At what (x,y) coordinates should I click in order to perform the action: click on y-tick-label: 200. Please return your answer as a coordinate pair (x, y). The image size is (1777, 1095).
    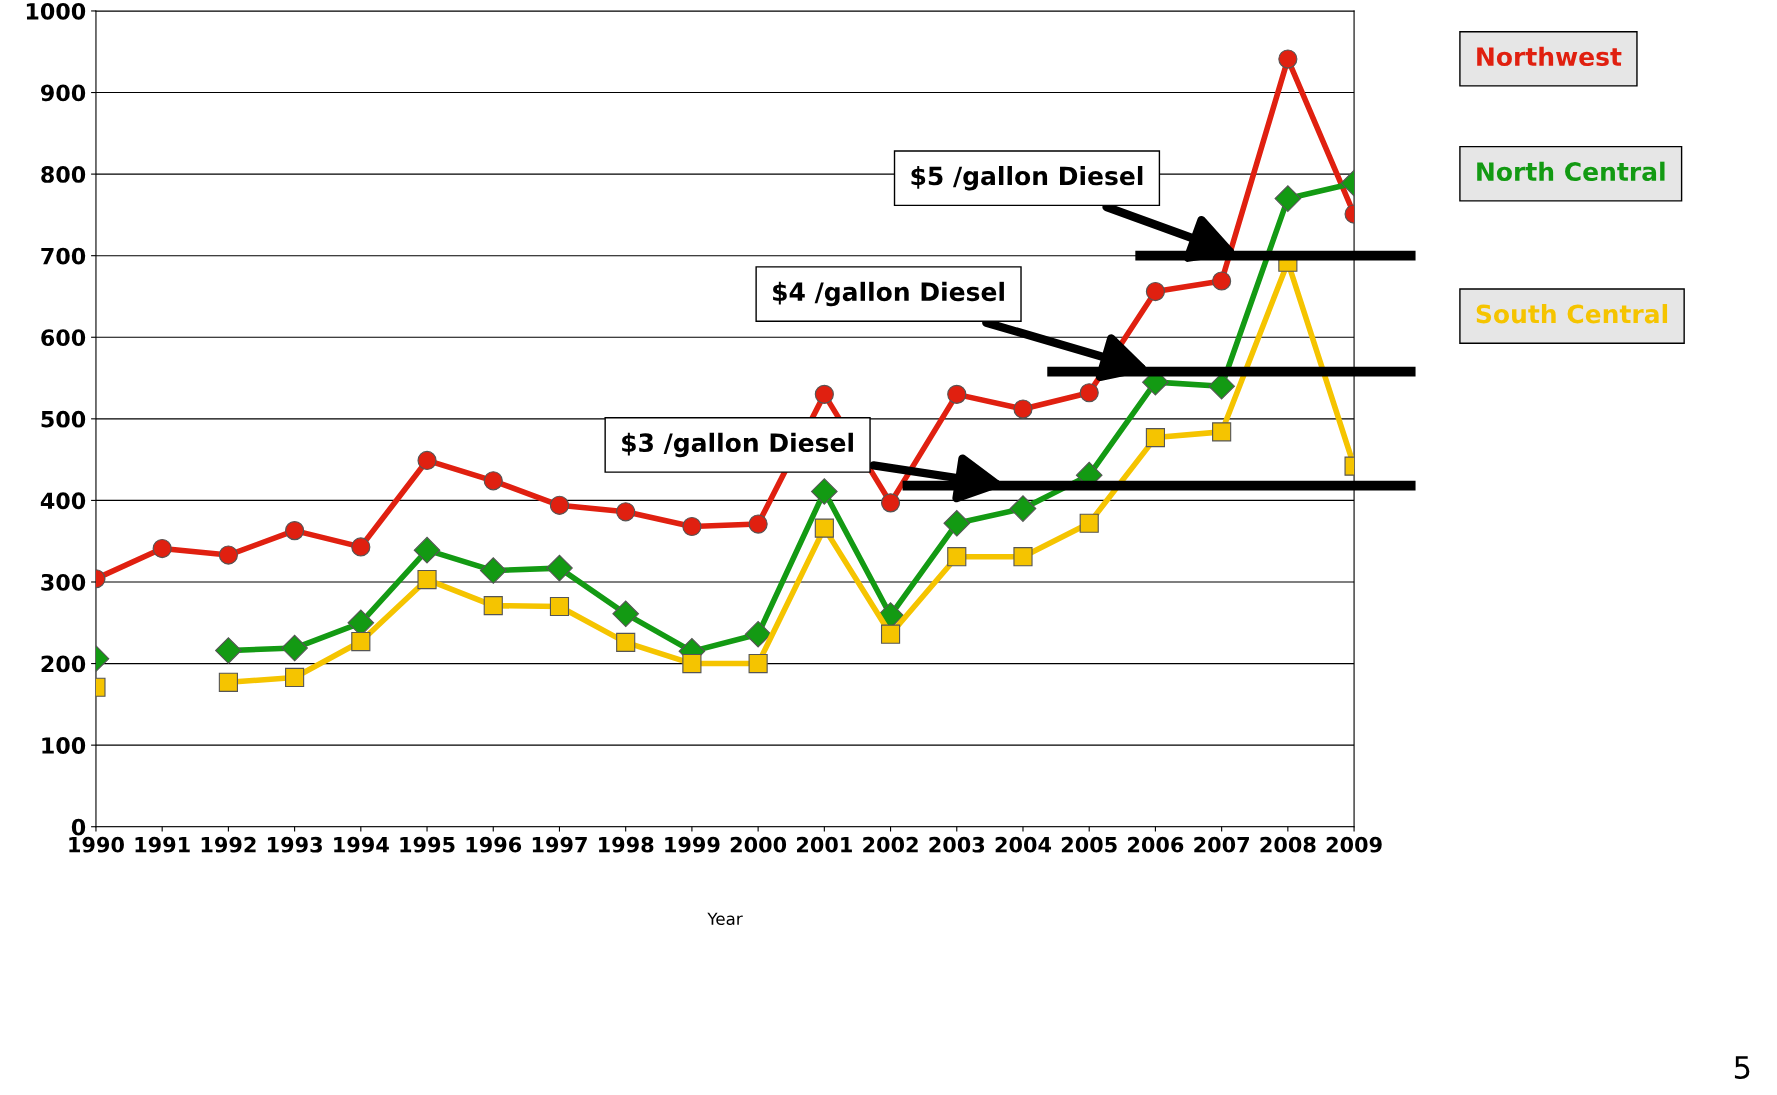
    Looking at the image, I should click on (63, 664).